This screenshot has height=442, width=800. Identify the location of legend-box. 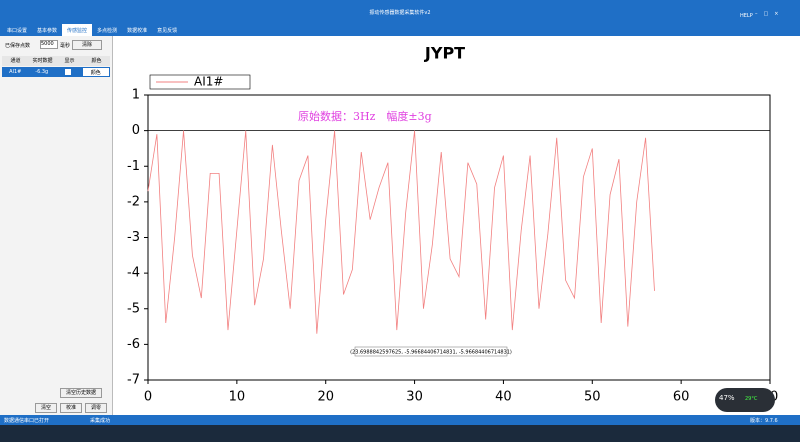
(200, 82).